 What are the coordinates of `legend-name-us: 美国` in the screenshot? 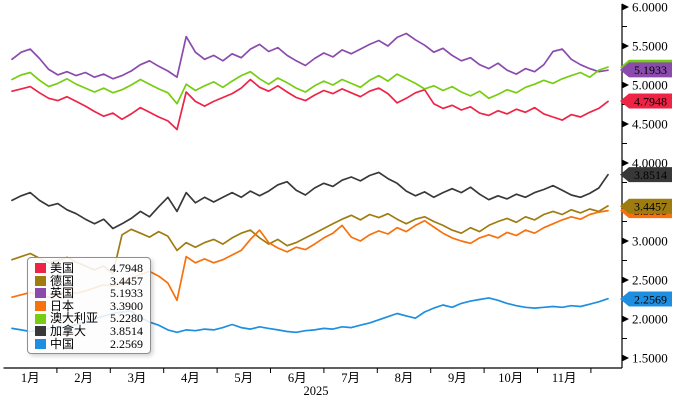 It's located at (62, 268).